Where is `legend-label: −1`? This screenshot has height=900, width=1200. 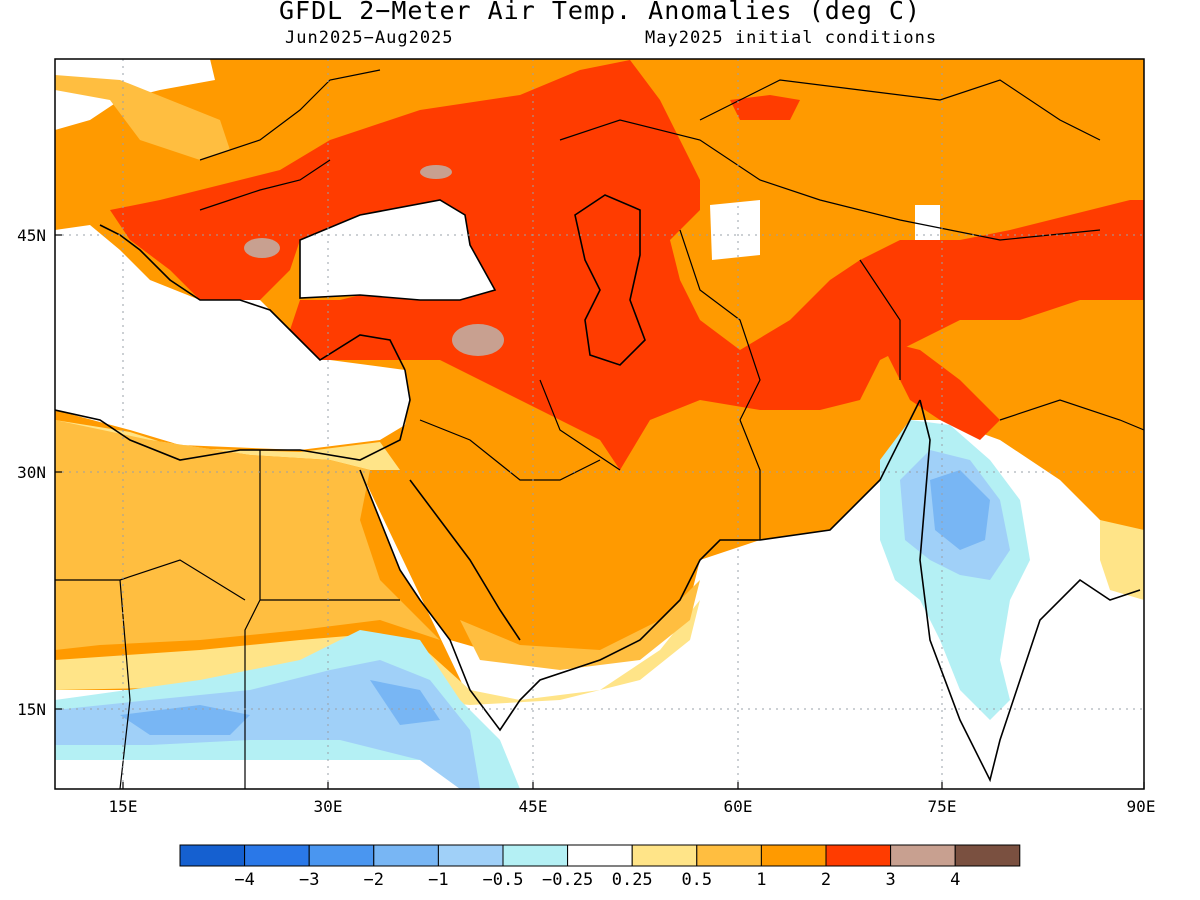
legend-label: −1 is located at coordinates (438, 880).